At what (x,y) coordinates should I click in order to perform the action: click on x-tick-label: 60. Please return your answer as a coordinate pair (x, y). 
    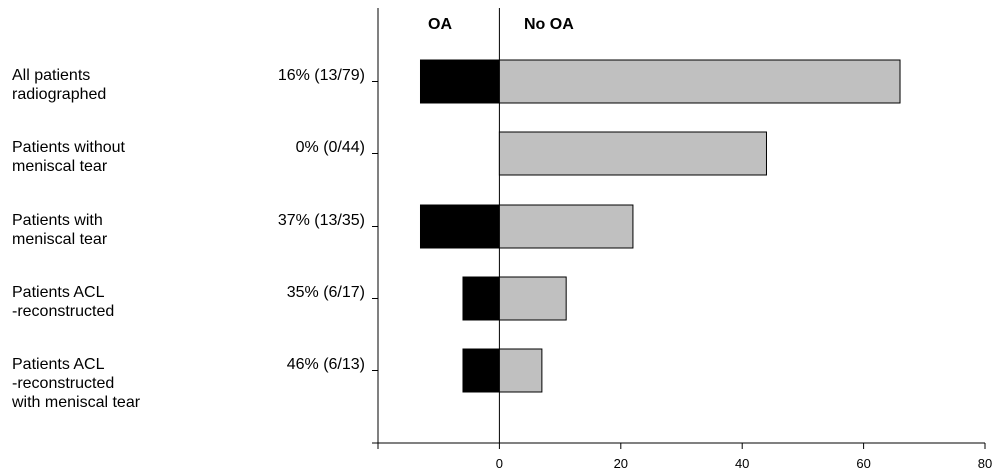
    Looking at the image, I should click on (863, 463).